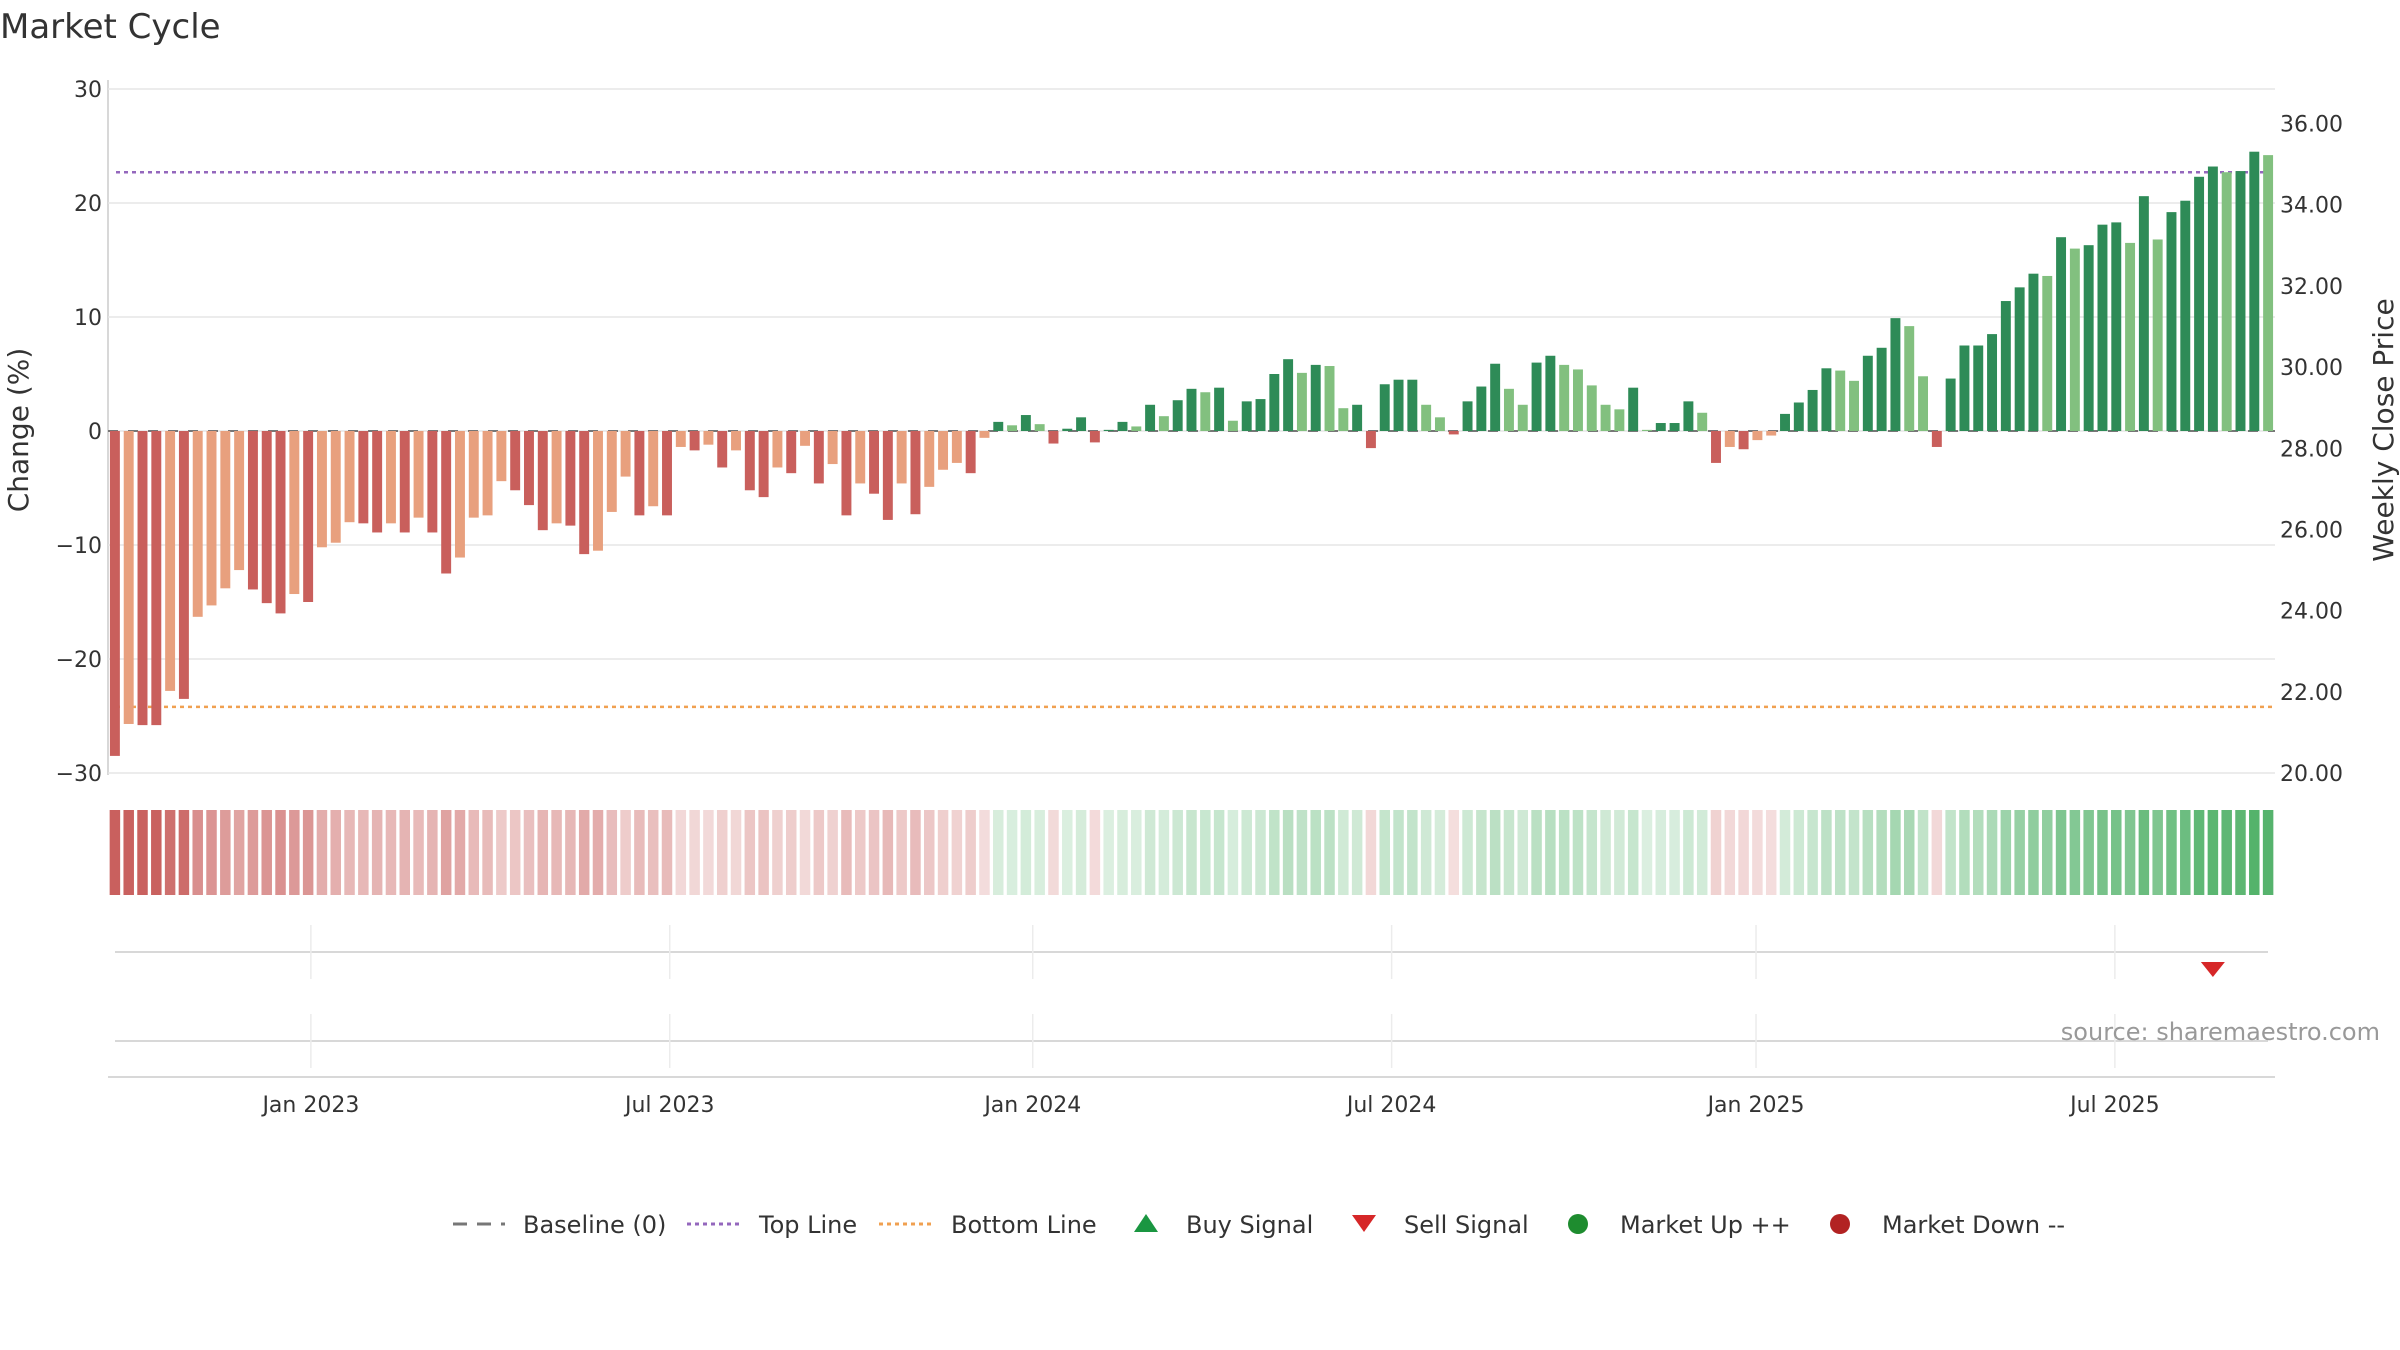  Describe the element at coordinates (1705, 1225) in the screenshot. I see `legend-label: Market Up ++` at that location.